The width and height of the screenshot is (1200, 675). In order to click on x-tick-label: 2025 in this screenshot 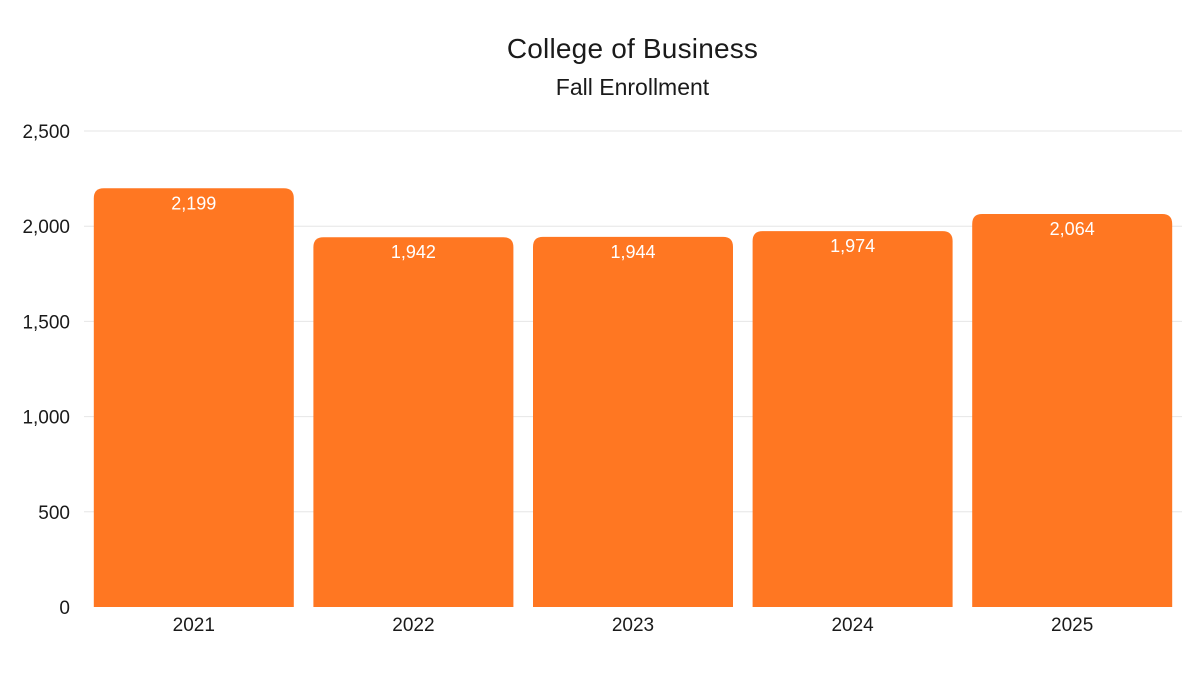, I will do `click(1072, 625)`.